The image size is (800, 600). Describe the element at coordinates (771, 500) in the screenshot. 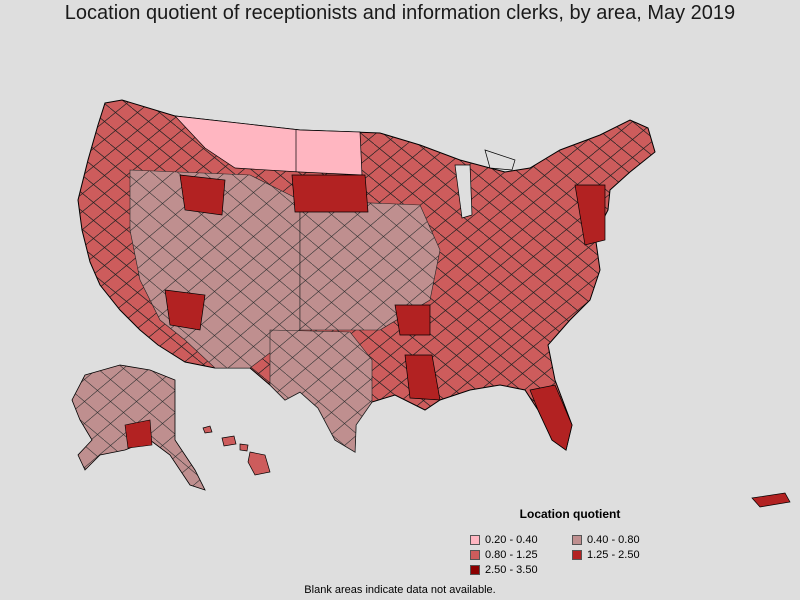

I see `puerto-rico` at that location.